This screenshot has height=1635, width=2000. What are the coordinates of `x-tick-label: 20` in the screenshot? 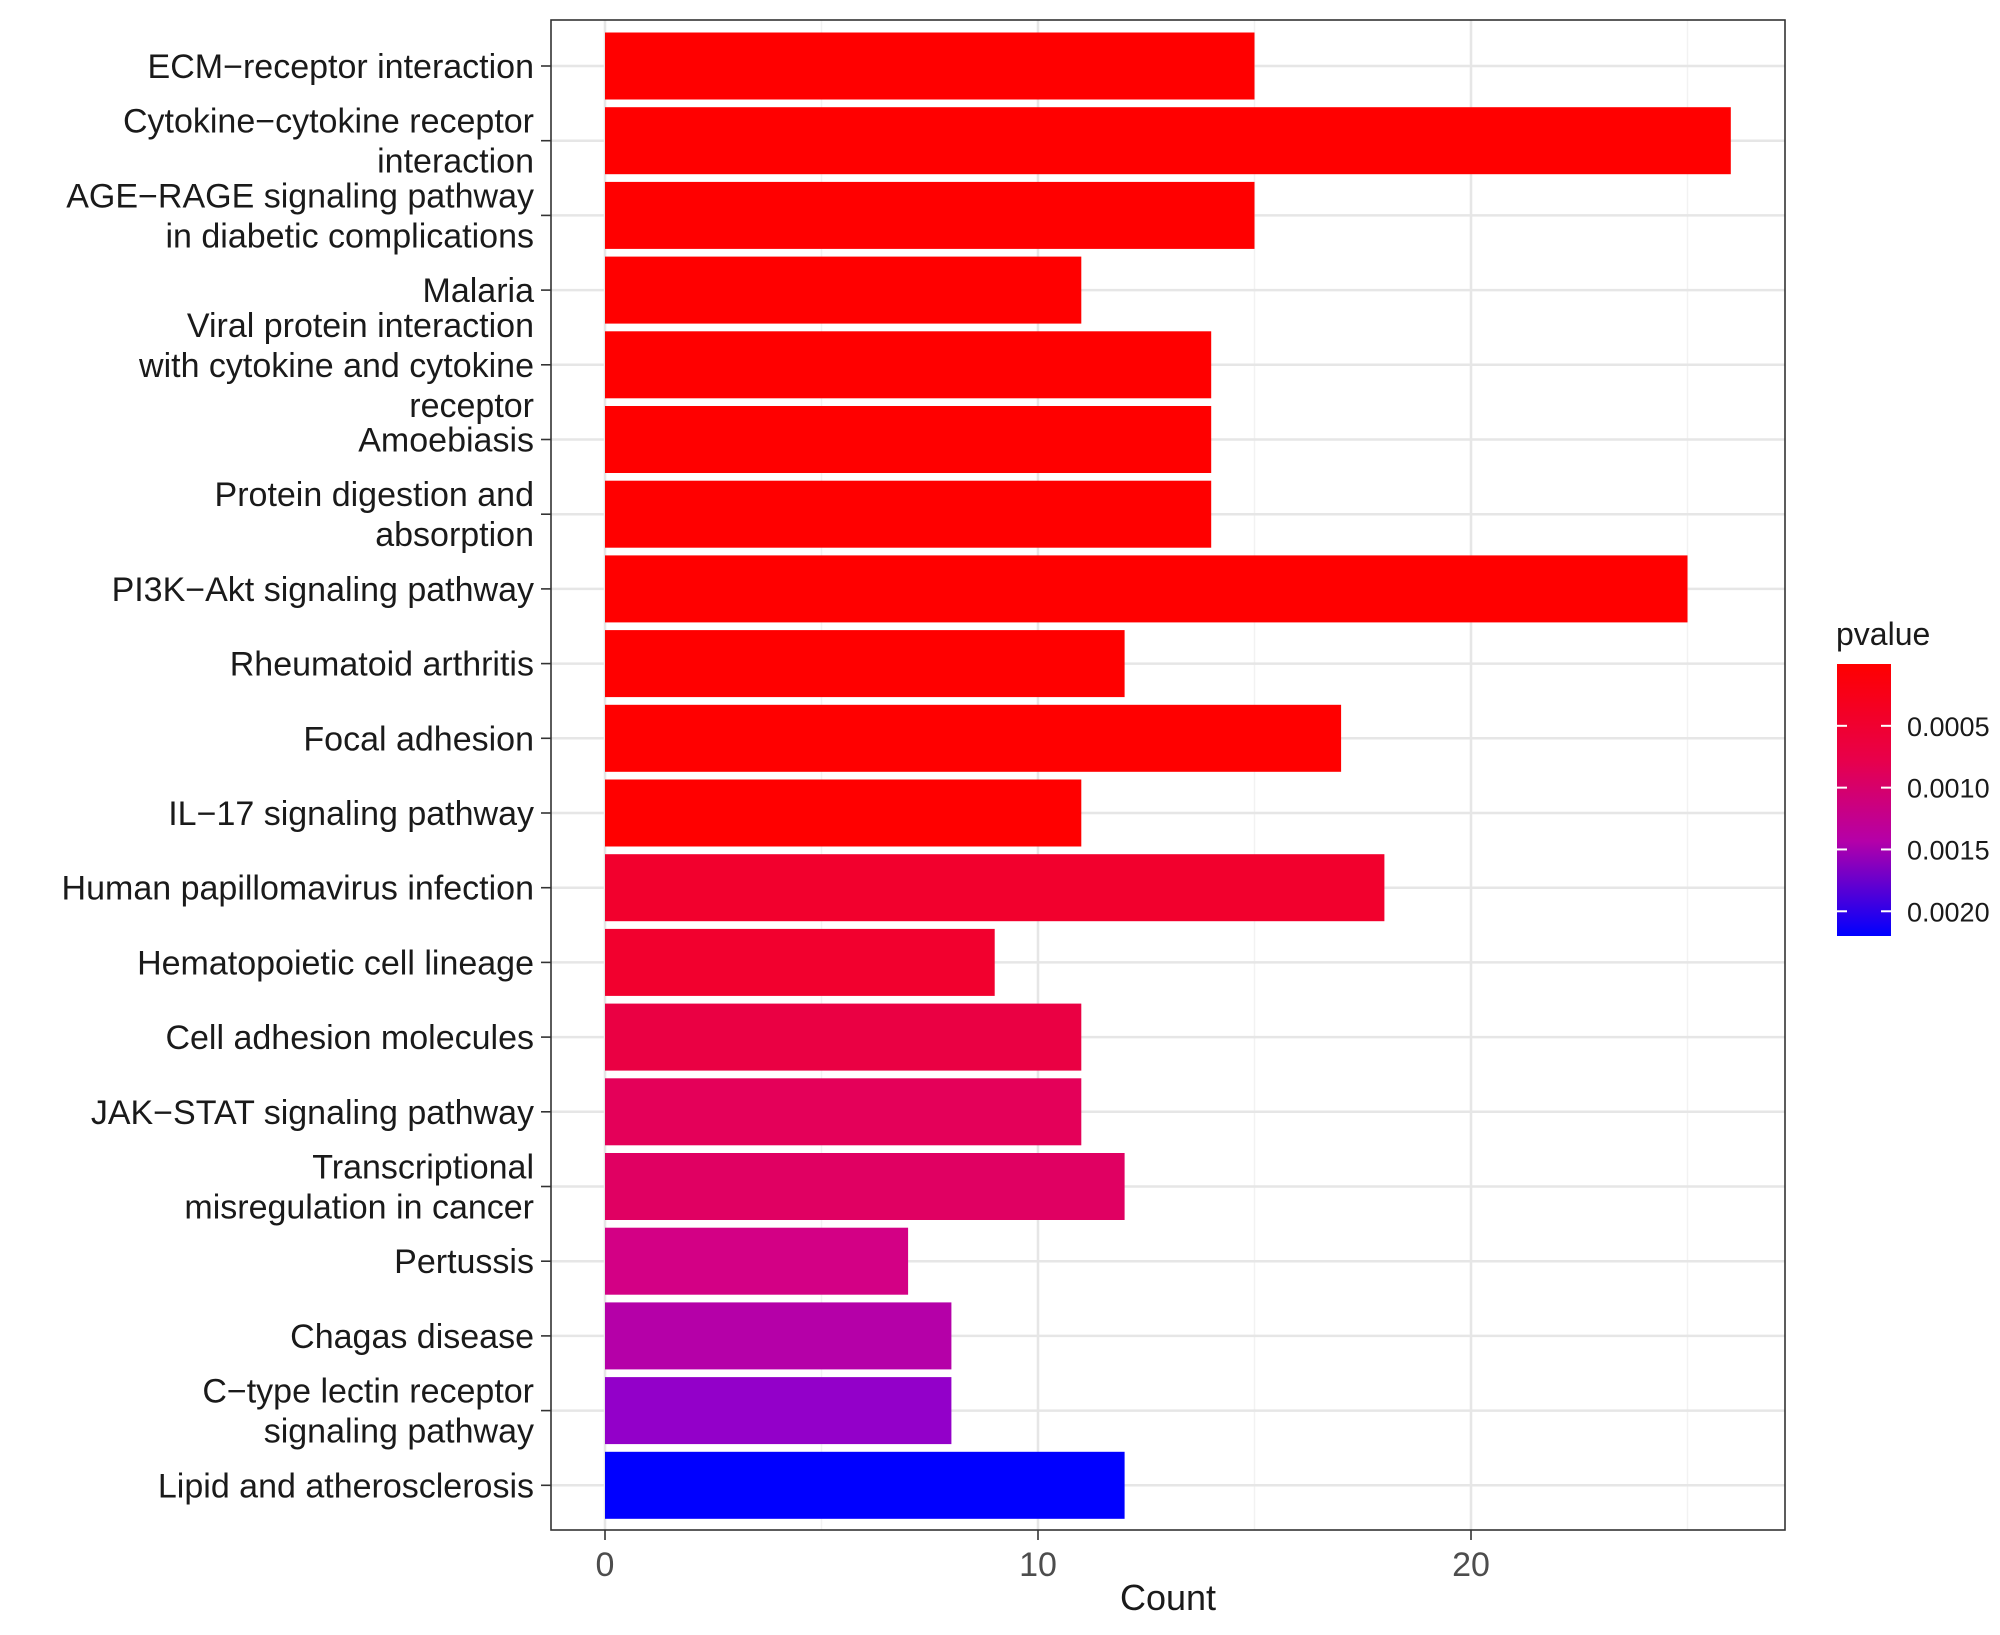 It's located at (1471, 1565).